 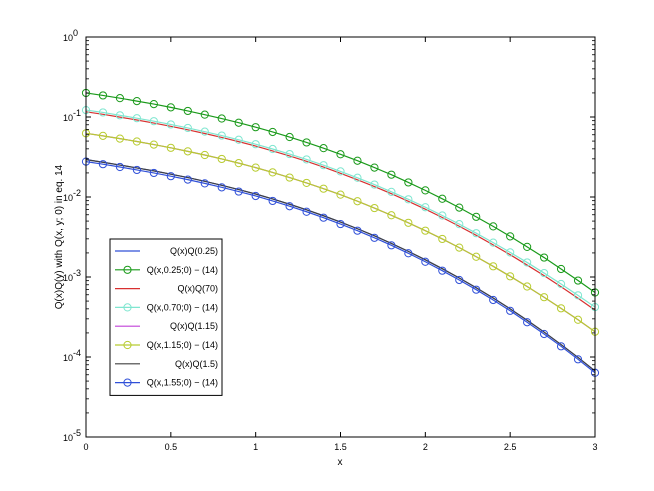 What do you see at coordinates (75, 33) in the screenshot?
I see `y-tick-label-exponent: 0` at bounding box center [75, 33].